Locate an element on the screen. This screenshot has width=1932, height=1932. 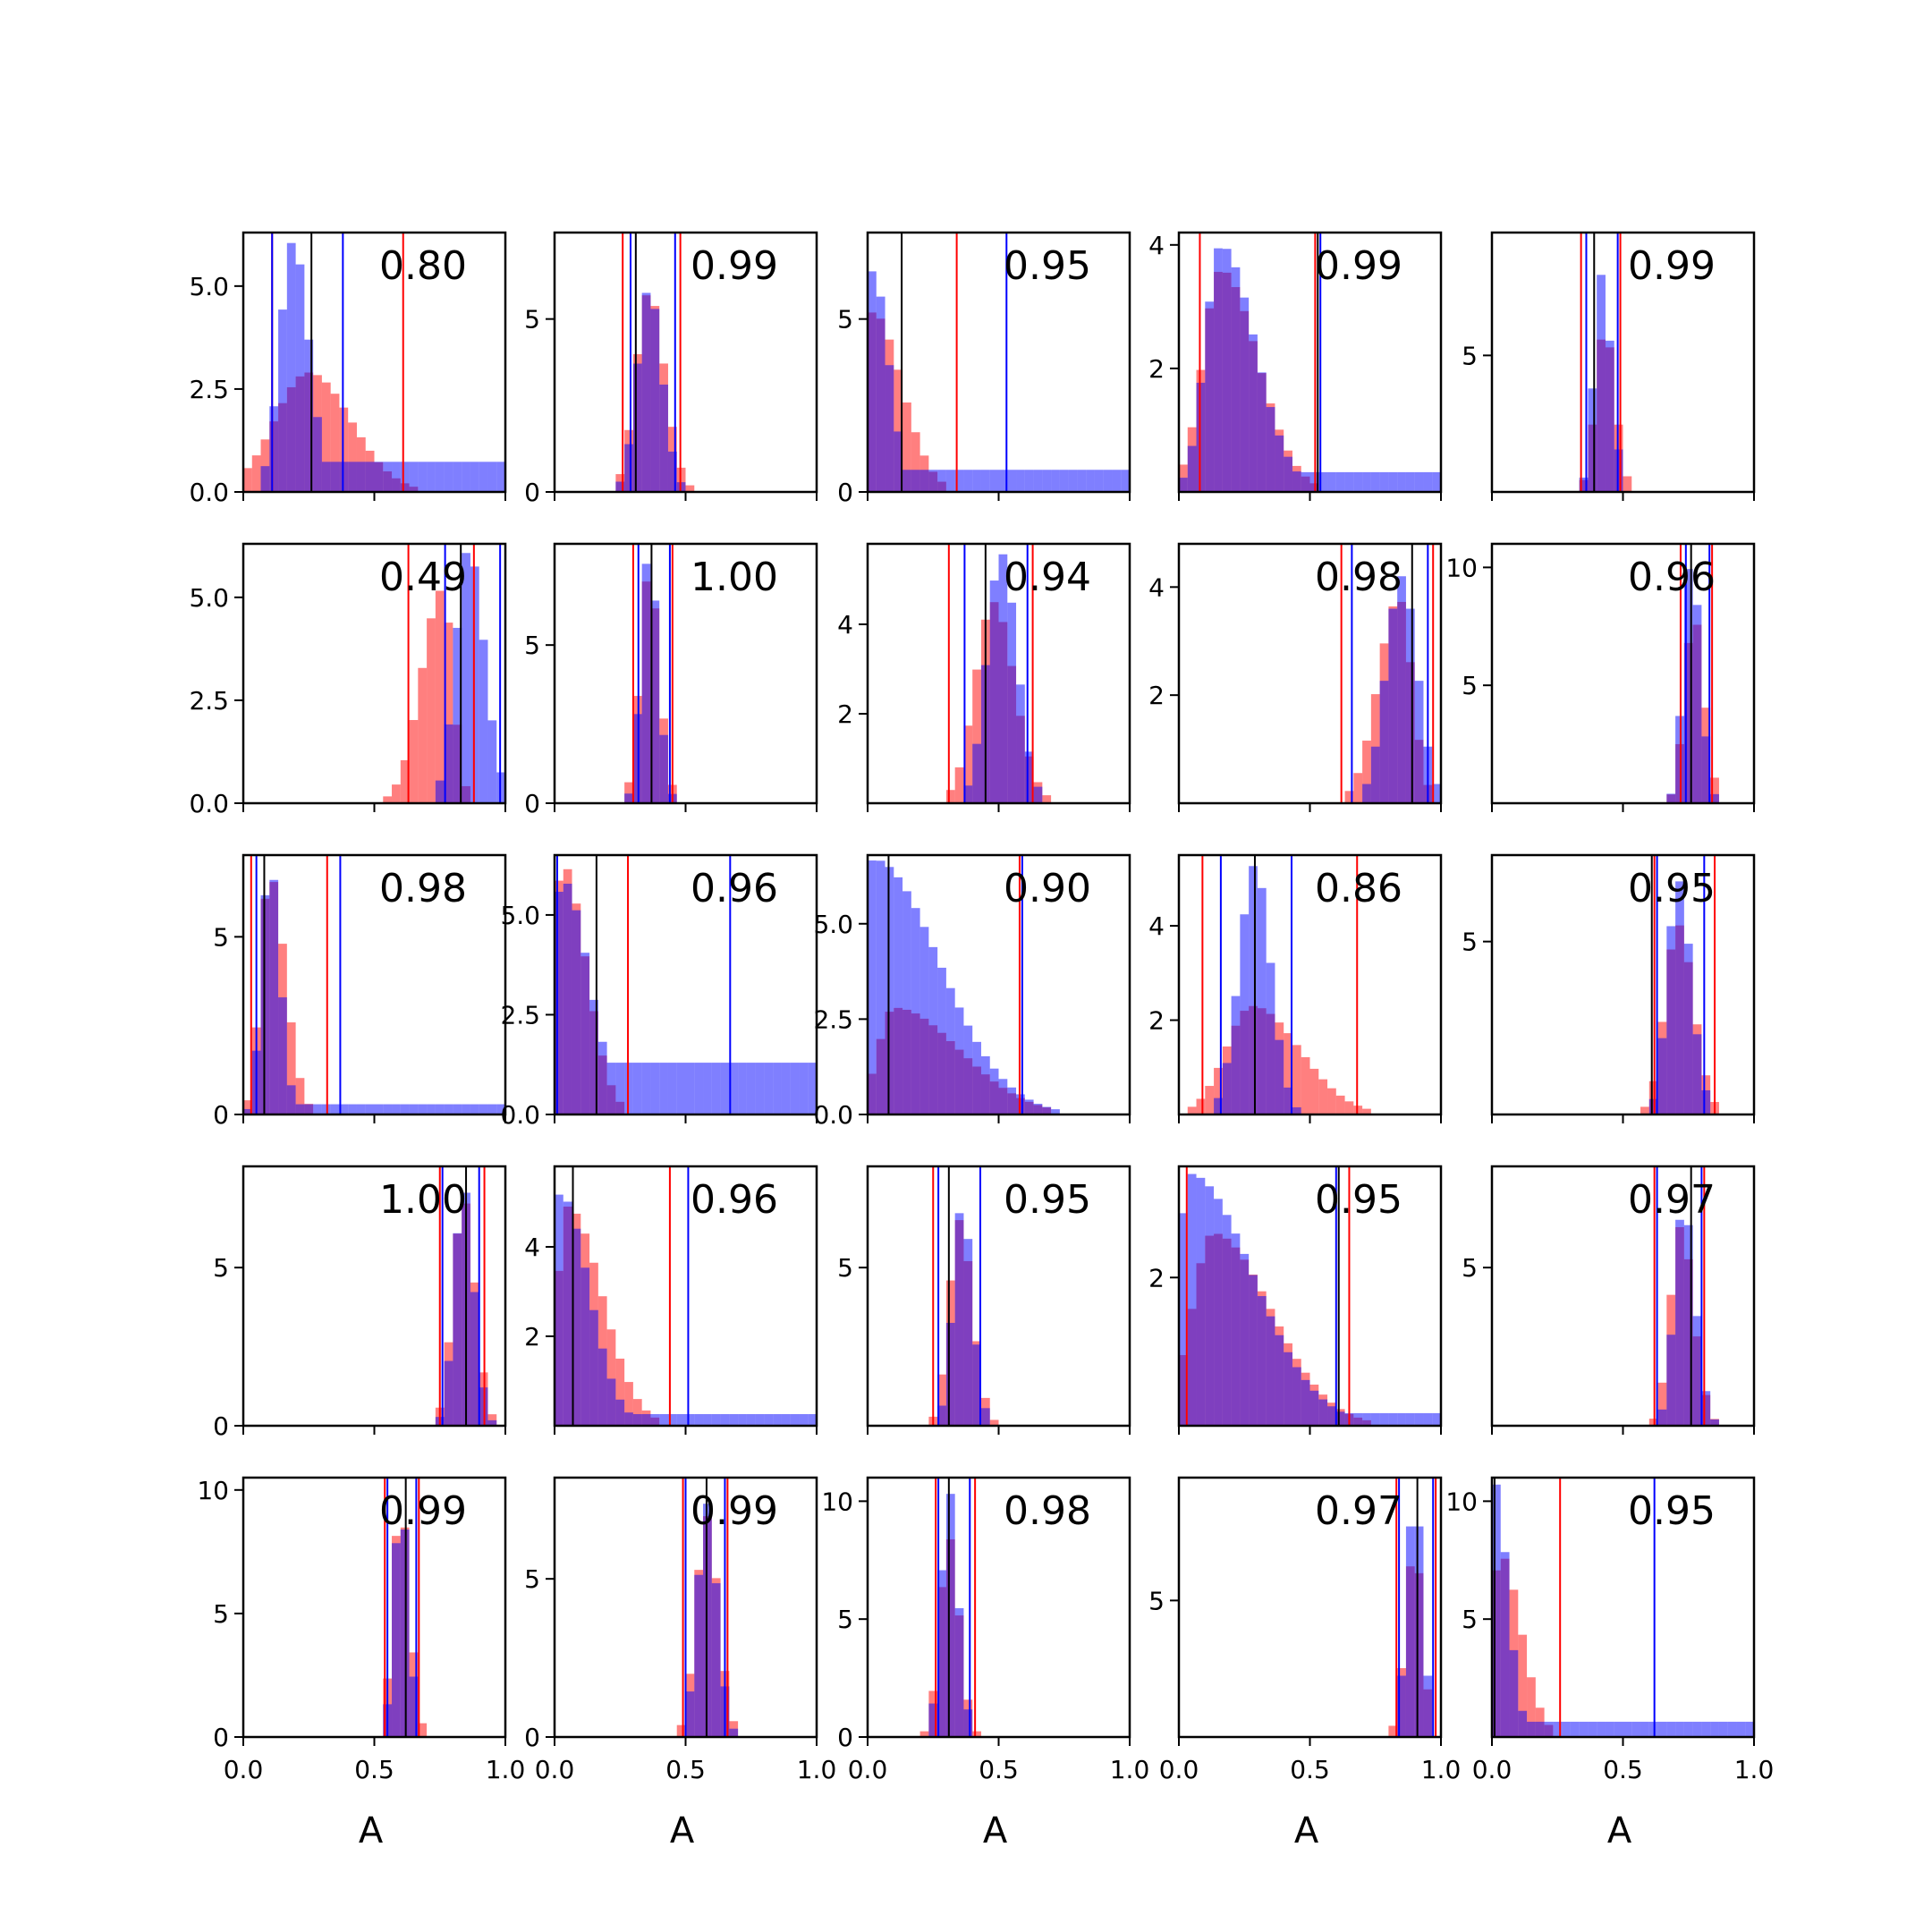
y-tick-label: 5.0 is located at coordinates (520, 915).